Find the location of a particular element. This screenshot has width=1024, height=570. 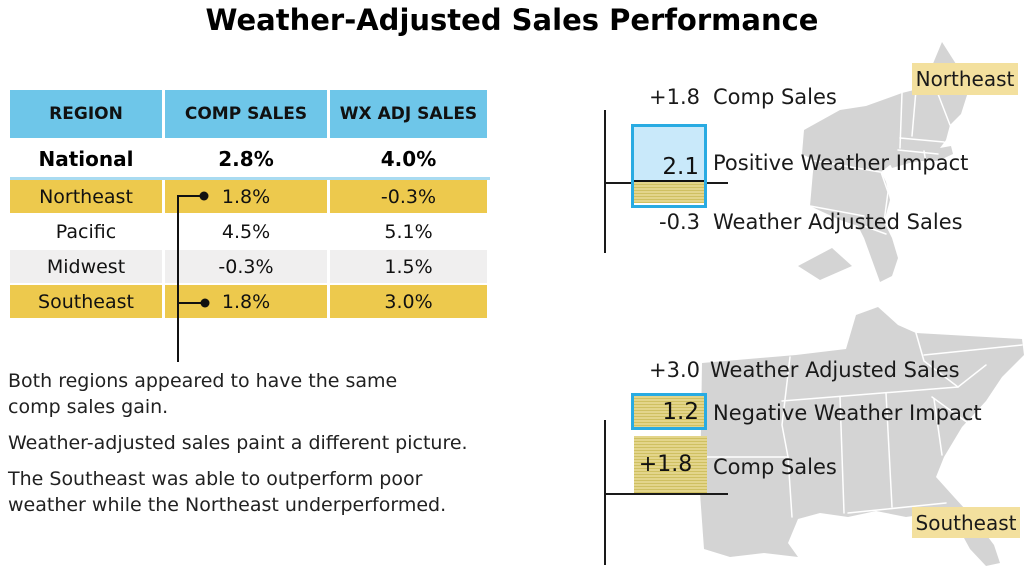

ne-adjusted-label: Weather Adjusted Sales is located at coordinates (838, 222).